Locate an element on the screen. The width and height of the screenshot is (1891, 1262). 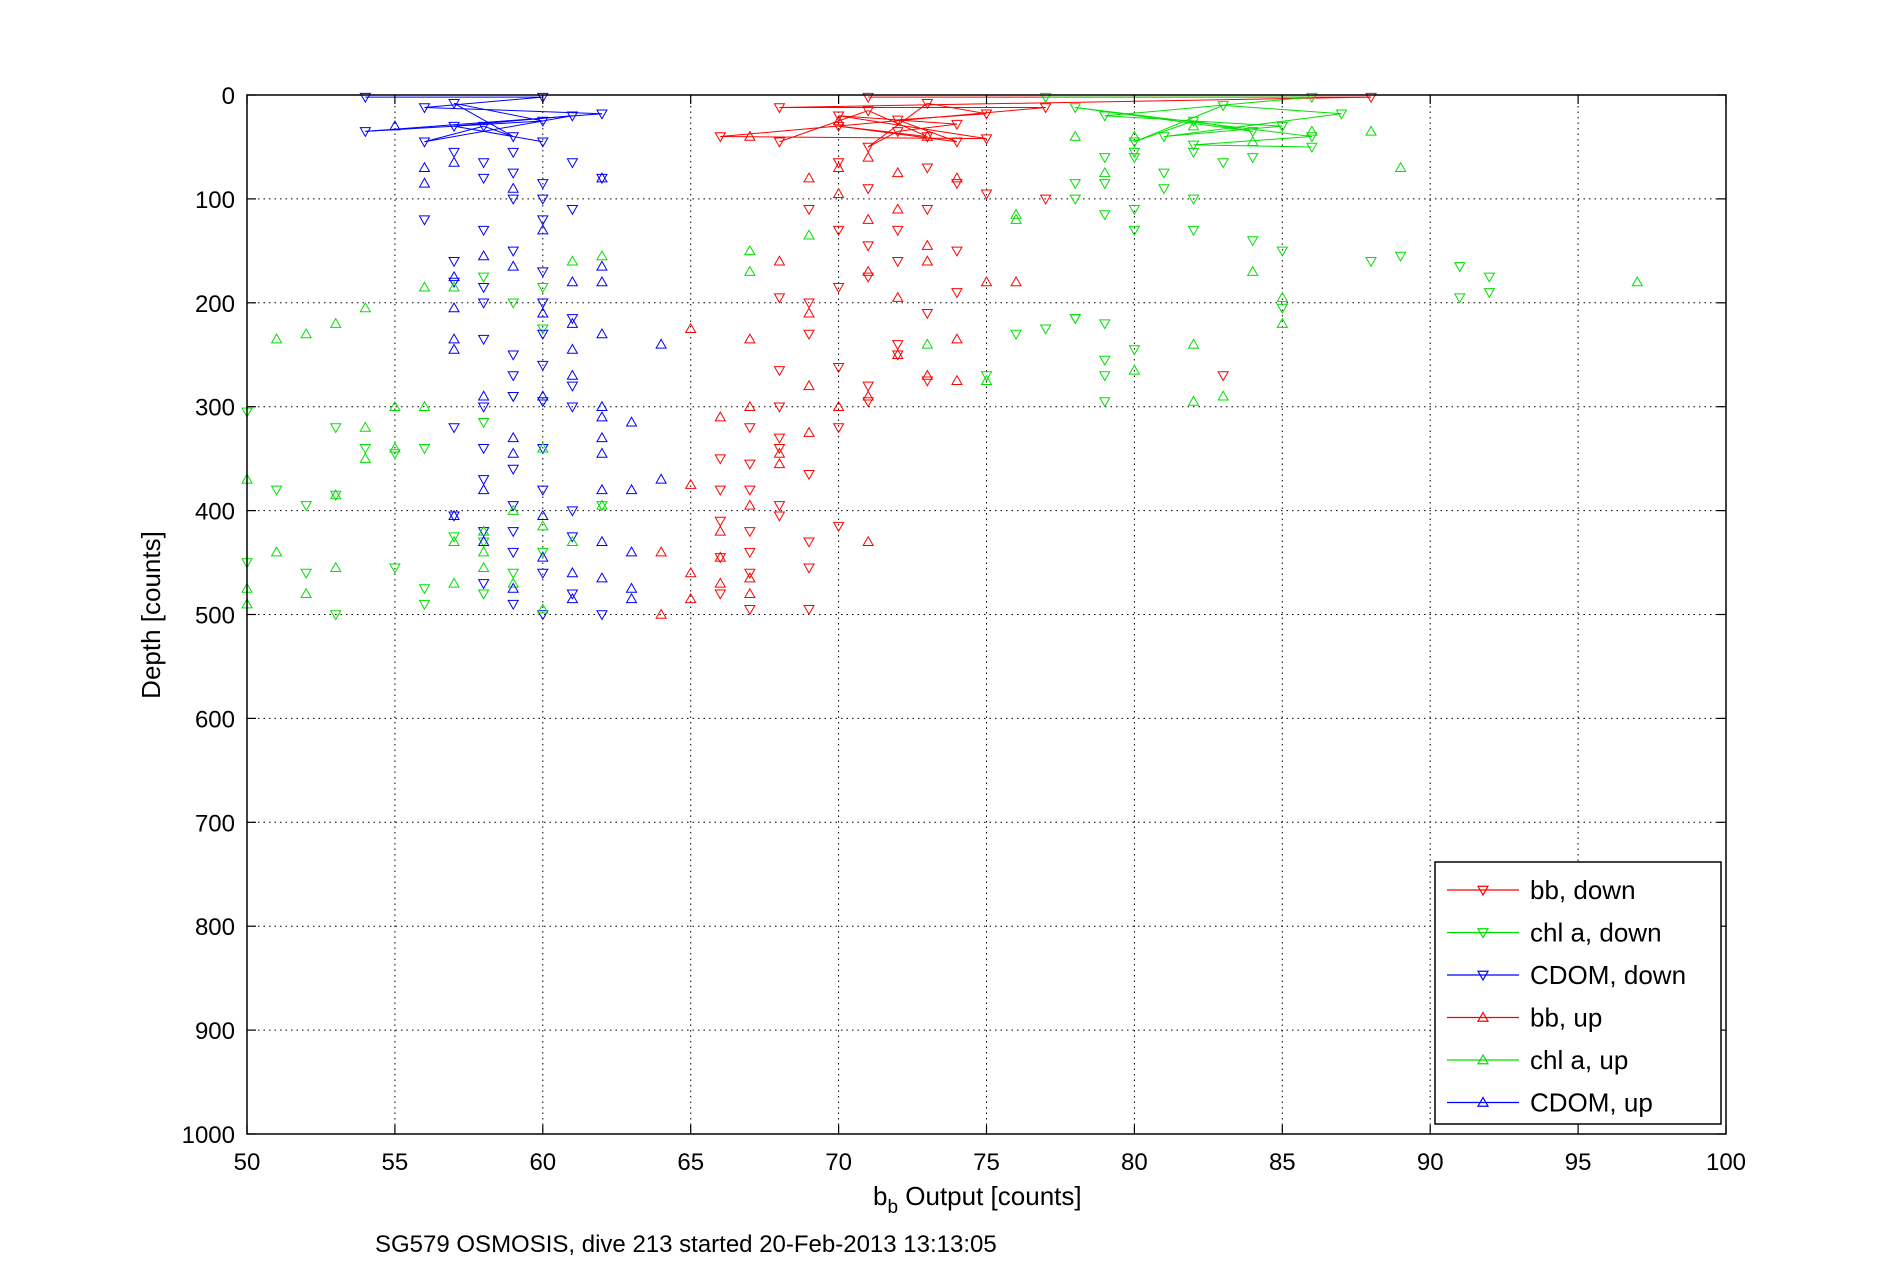
y-tick-label: 900 is located at coordinates (215, 1031).